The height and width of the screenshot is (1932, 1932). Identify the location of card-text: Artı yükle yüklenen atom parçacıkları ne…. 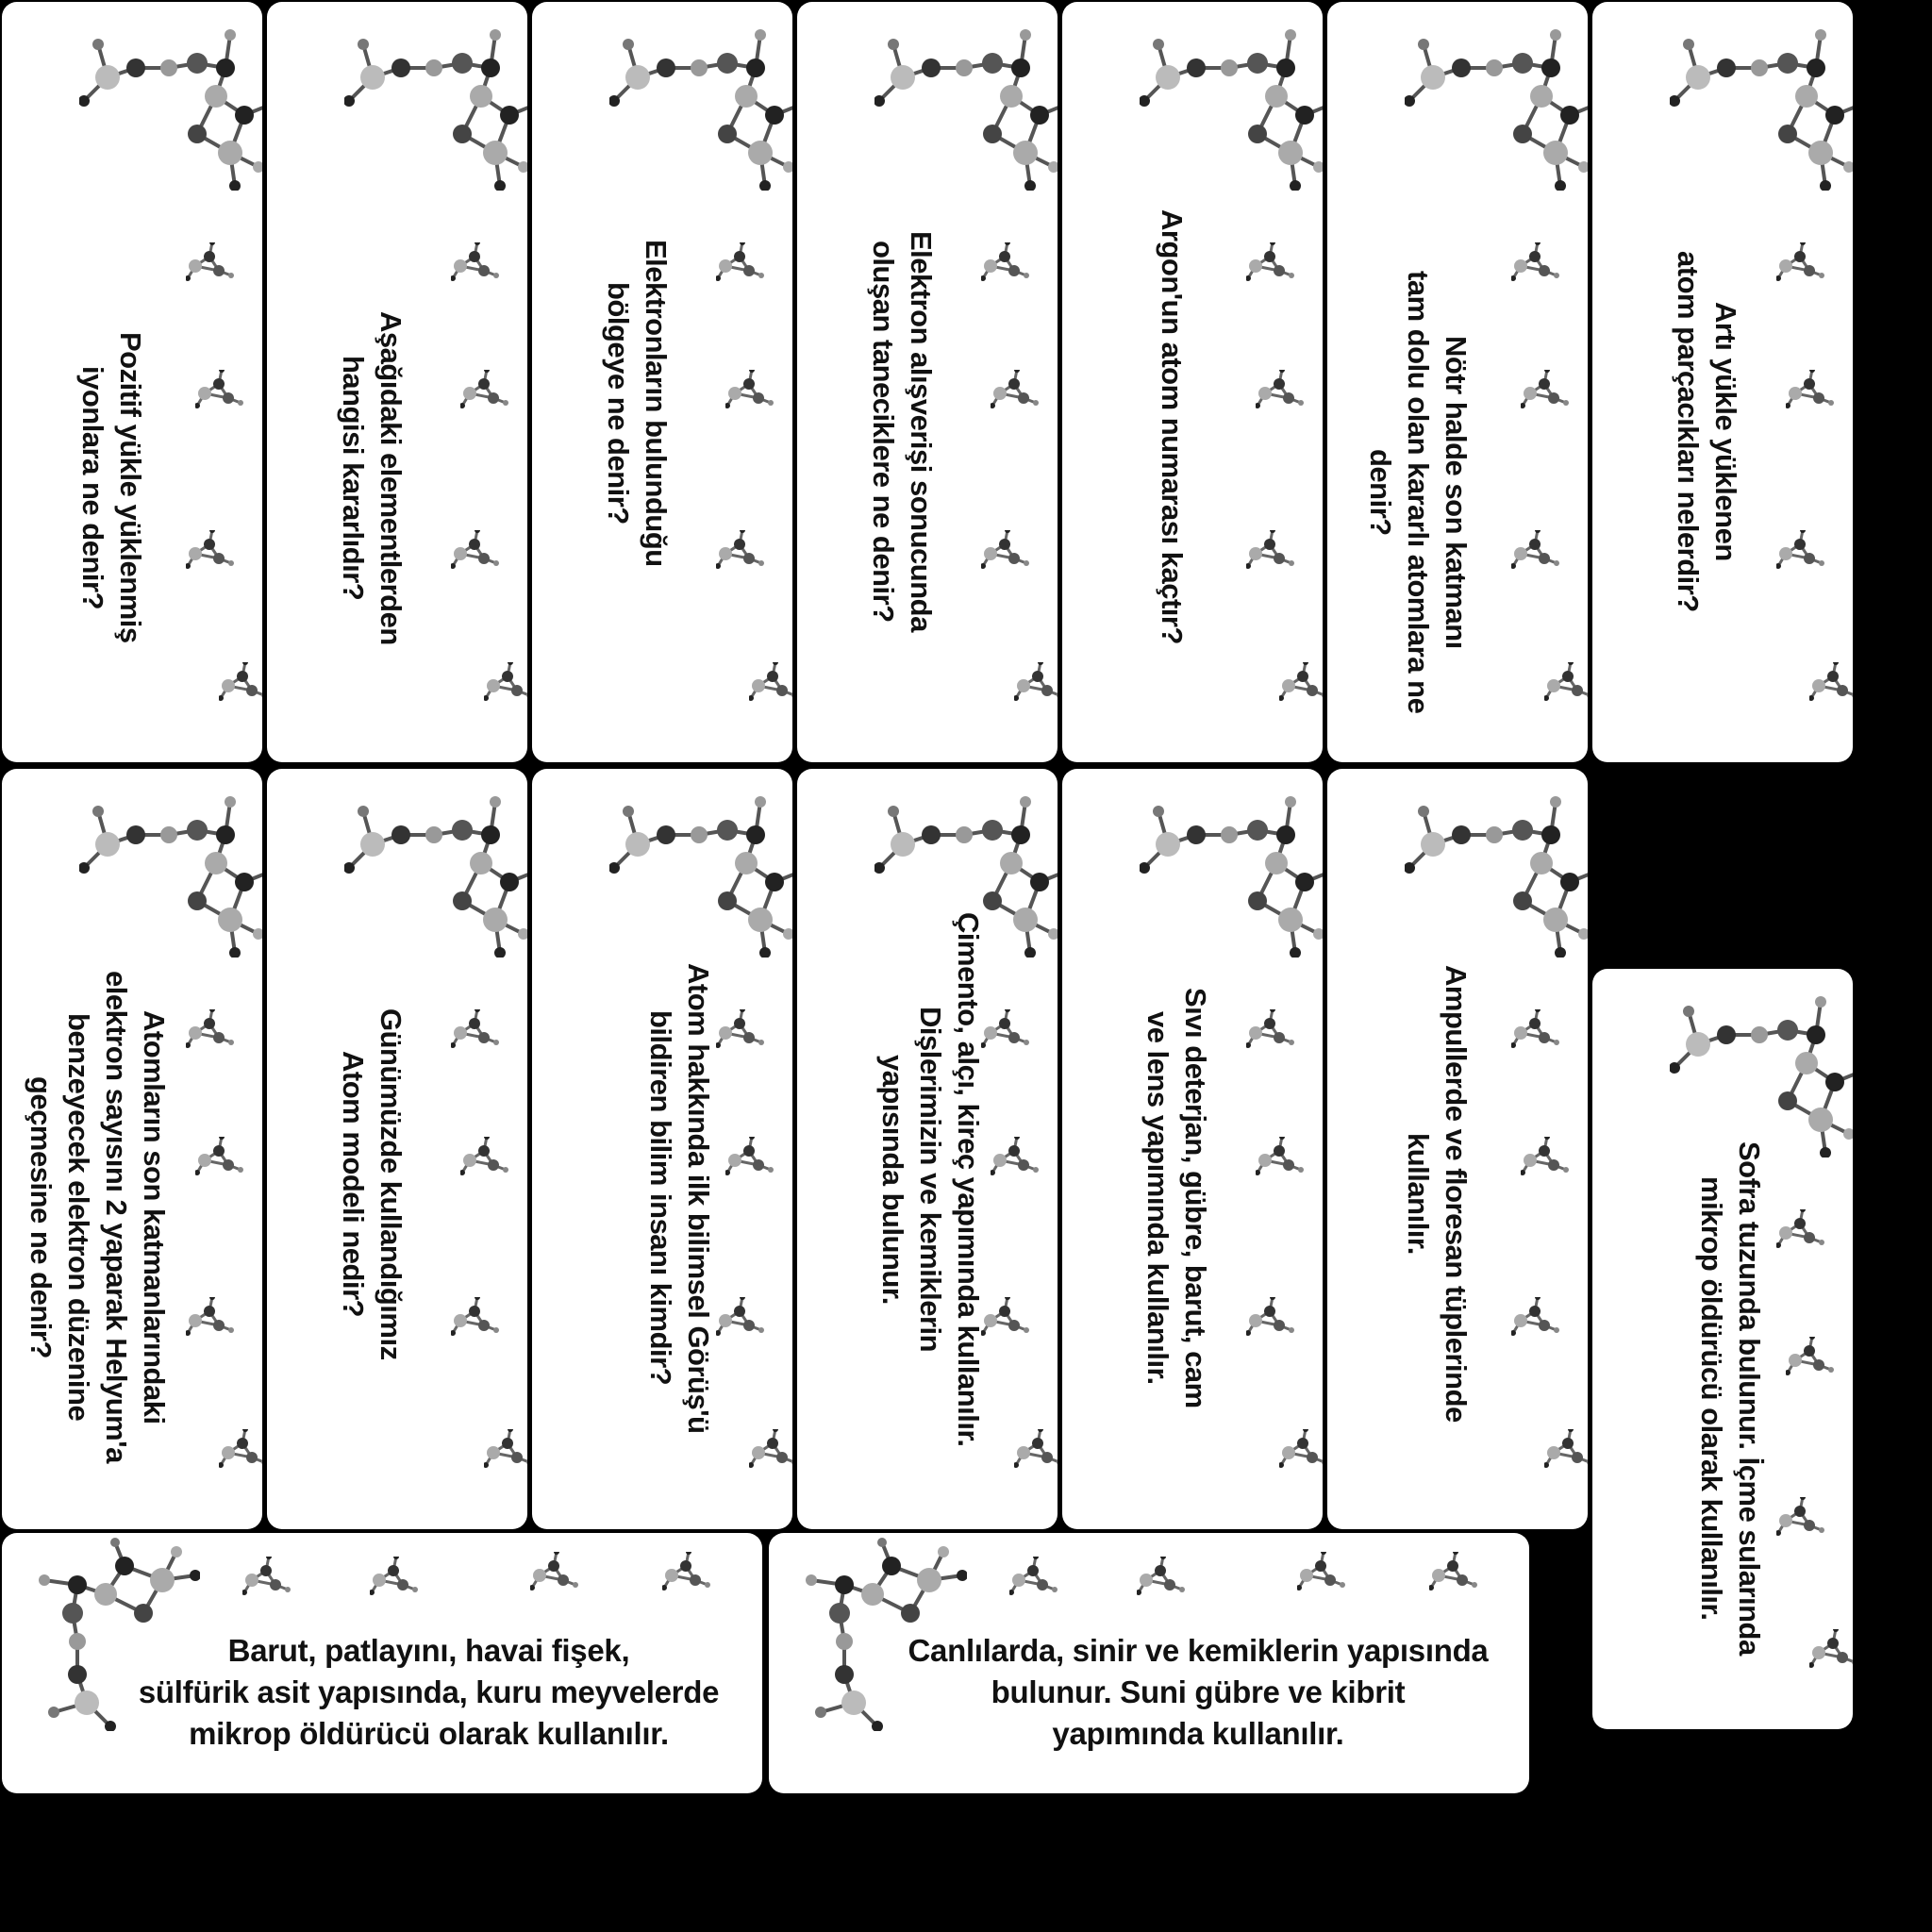
(1707, 431).